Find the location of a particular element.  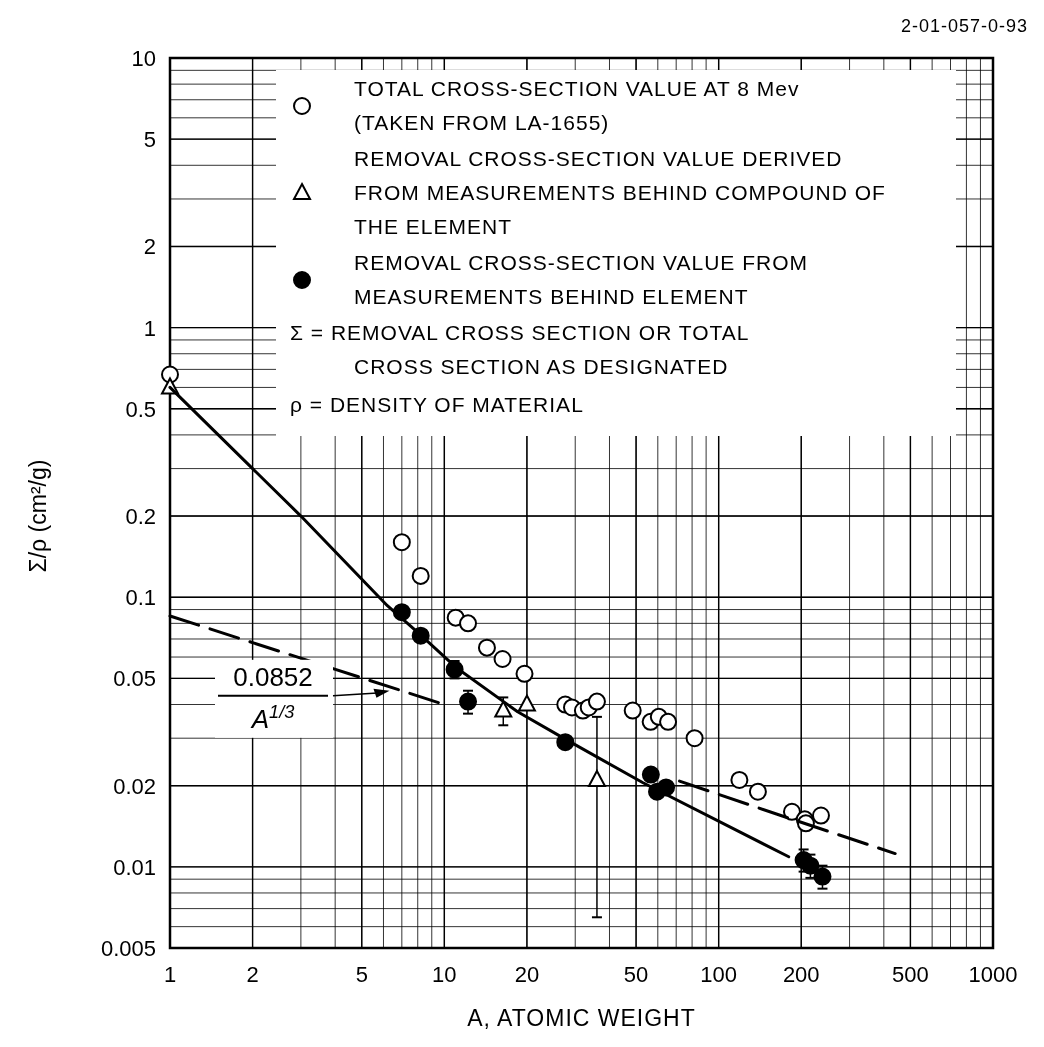

annotation: A$^{1/3}$ is located at coordinates (272, 717).